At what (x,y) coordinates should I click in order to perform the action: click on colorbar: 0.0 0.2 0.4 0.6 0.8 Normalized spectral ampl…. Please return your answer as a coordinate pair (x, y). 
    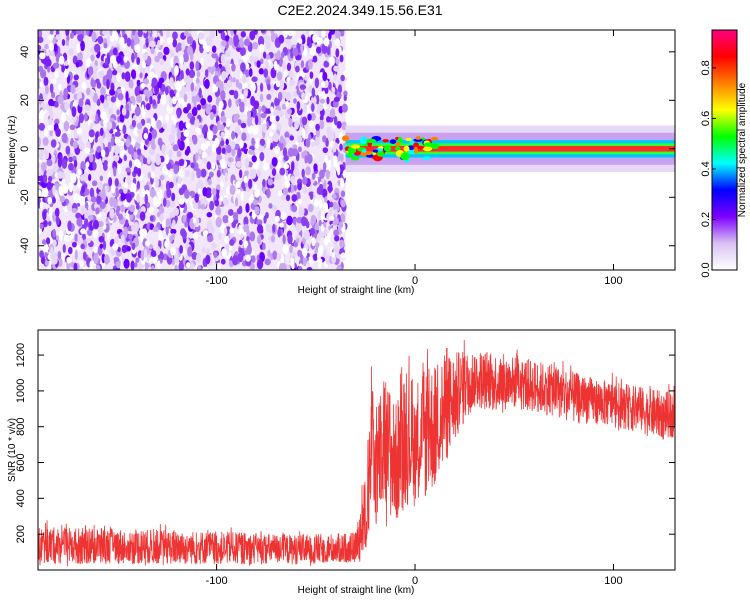
    Looking at the image, I should click on (724, 153).